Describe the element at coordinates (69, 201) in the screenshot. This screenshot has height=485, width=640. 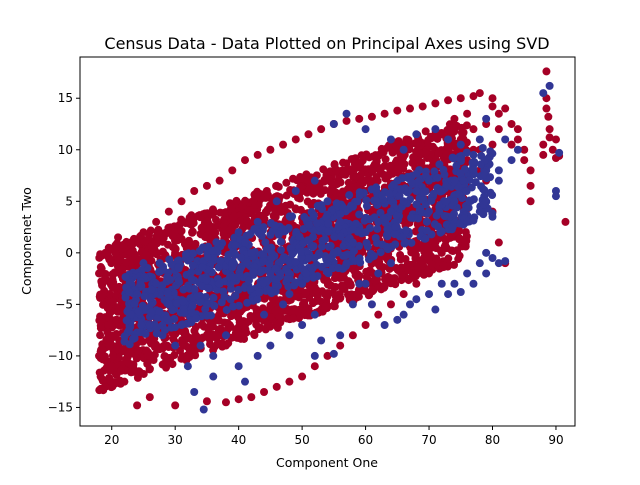
I see `y-tick-label: 5` at that location.